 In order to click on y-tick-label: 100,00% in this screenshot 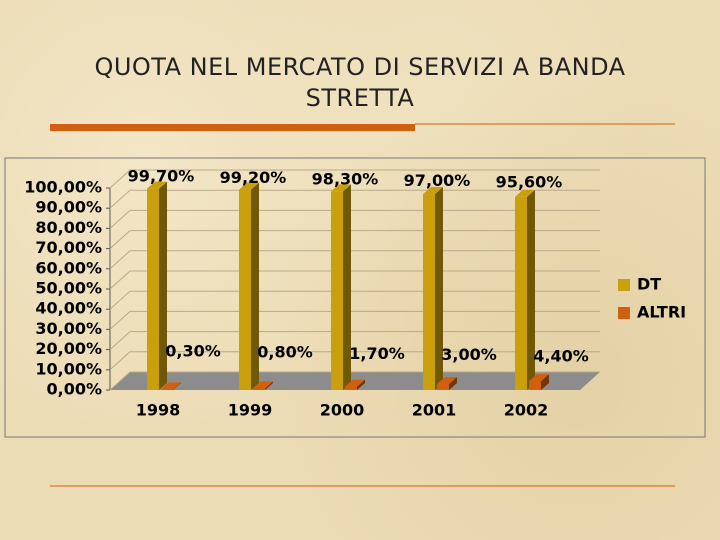, I will do `click(63, 187)`.